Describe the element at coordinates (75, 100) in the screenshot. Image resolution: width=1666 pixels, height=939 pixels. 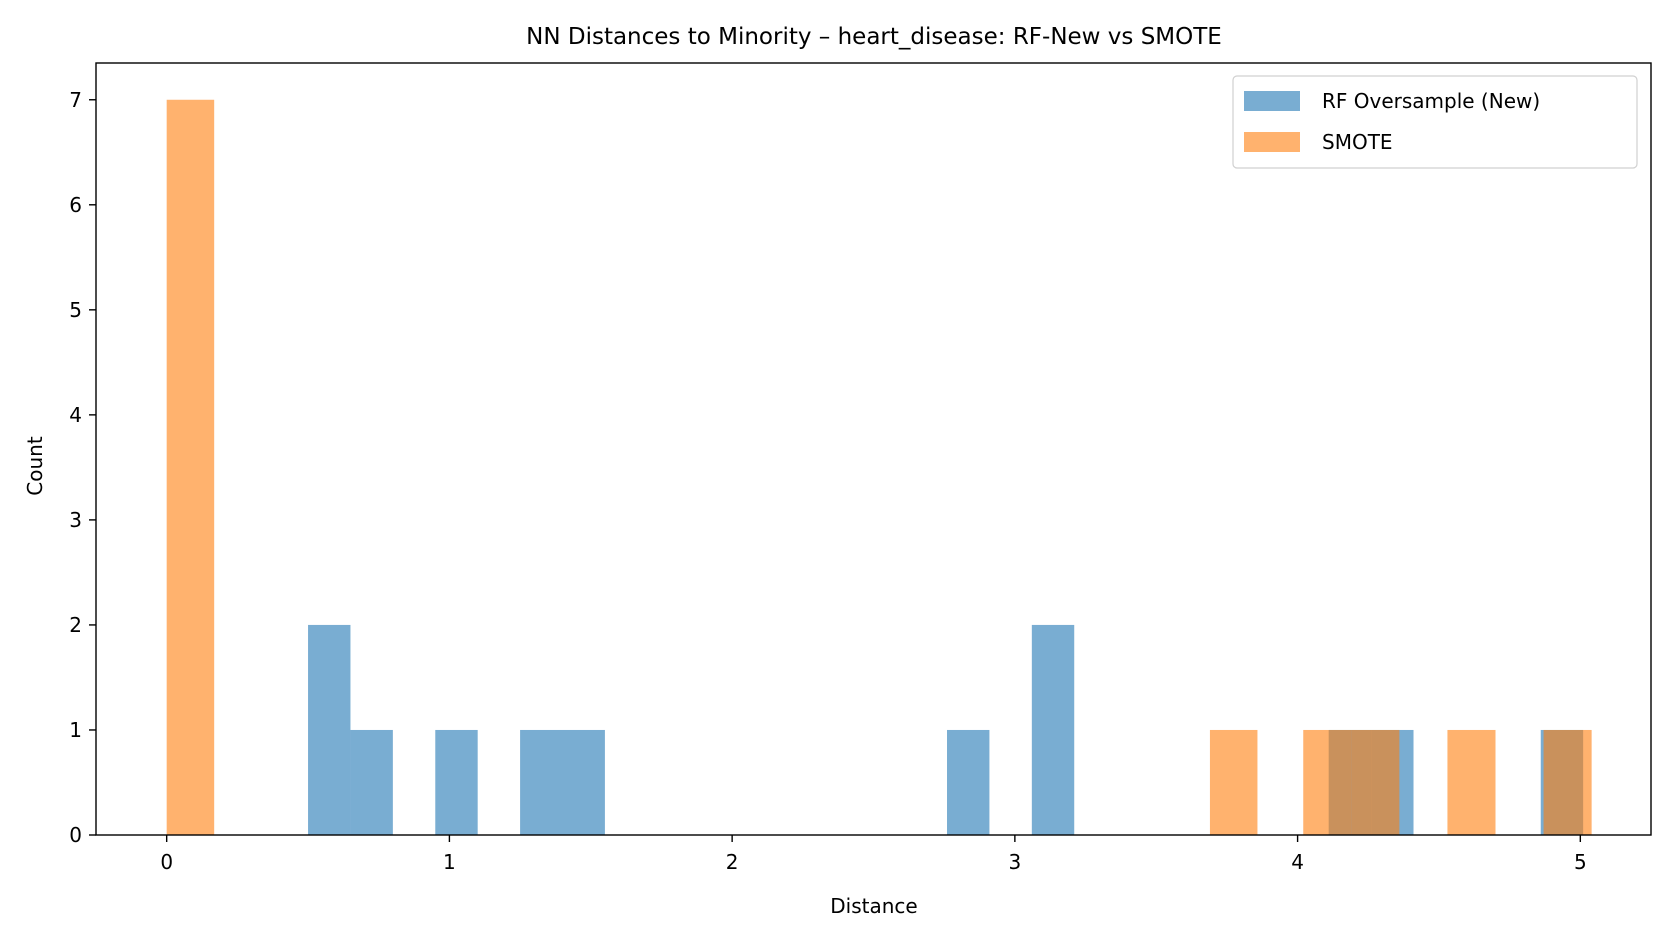
I see `y-tick-label: 7` at that location.